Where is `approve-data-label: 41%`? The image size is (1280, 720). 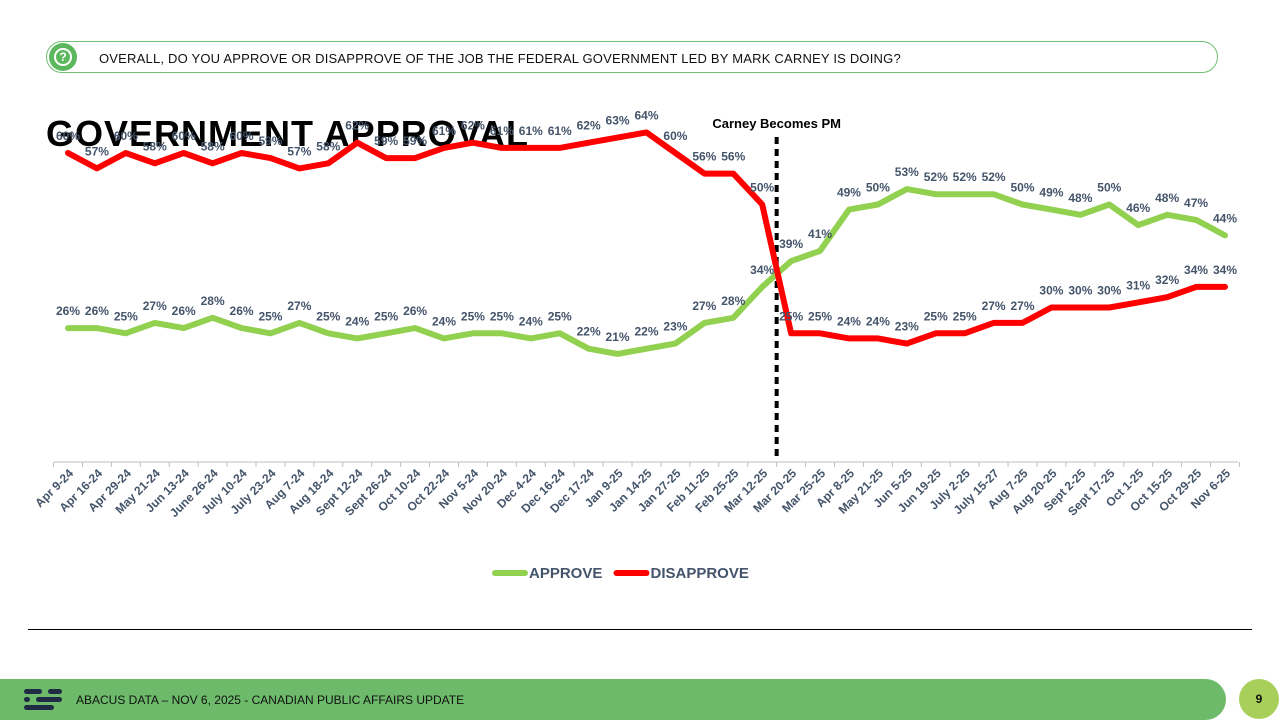
approve-data-label: 41% is located at coordinates (820, 234).